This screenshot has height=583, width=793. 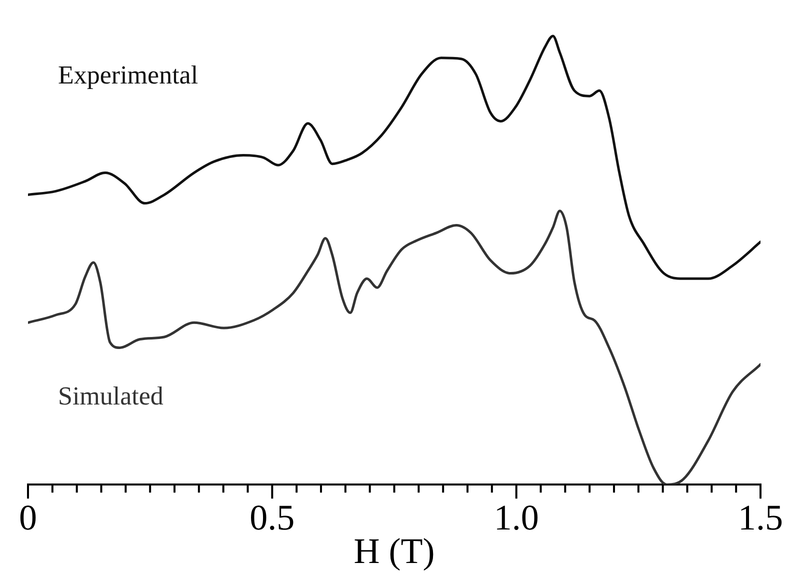 What do you see at coordinates (760, 518) in the screenshot?
I see `x-tick-label: 1.5` at bounding box center [760, 518].